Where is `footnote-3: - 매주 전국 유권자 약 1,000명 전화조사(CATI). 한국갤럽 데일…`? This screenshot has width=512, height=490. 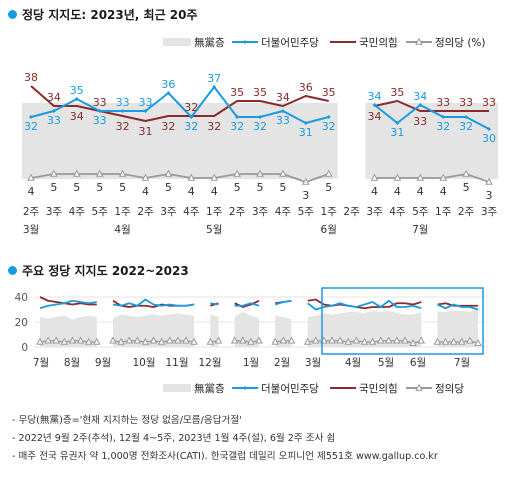 footnote-3: - 매주 전국 유권자 약 1,000명 전화조사(CATI). 한국갤럽 데일… is located at coordinates (225, 456).